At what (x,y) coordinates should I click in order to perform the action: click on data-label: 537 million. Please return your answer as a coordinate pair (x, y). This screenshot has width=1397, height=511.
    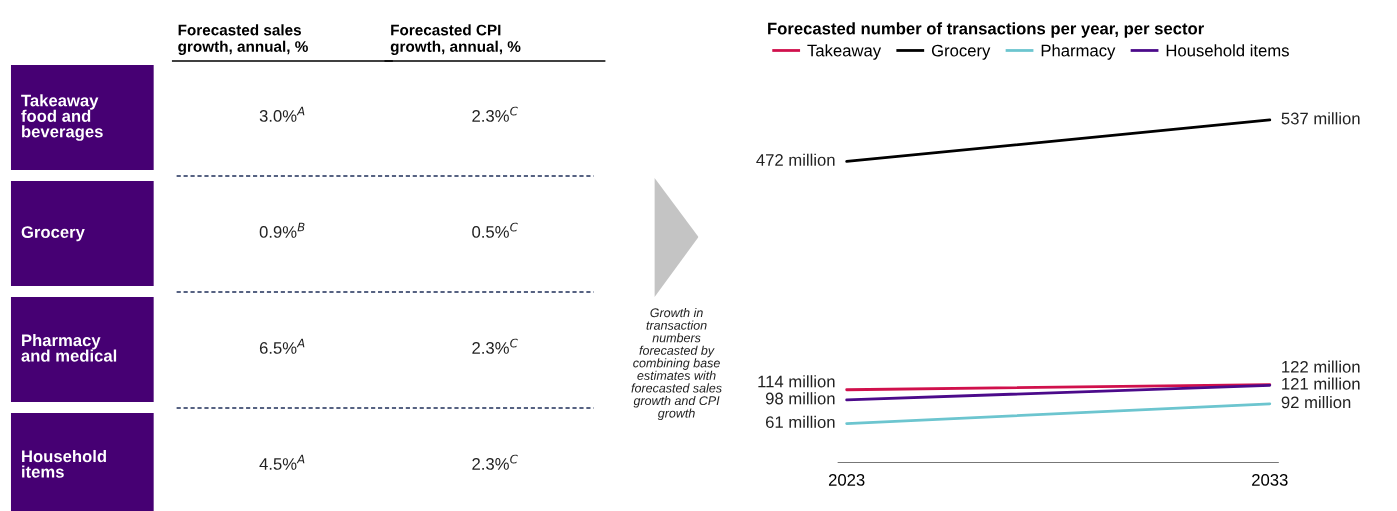
    Looking at the image, I should click on (1320, 118).